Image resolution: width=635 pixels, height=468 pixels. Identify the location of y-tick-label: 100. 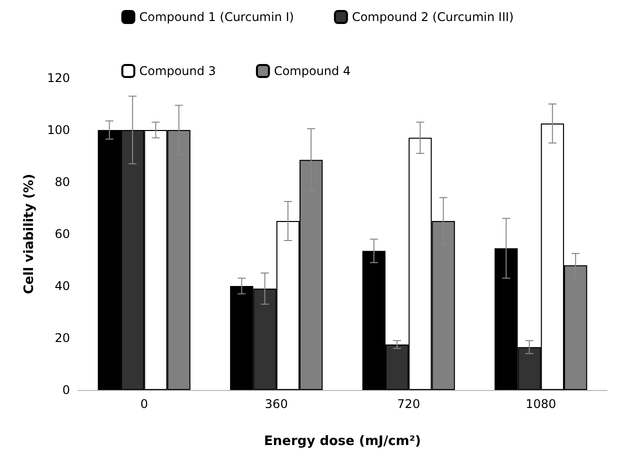
(58, 130).